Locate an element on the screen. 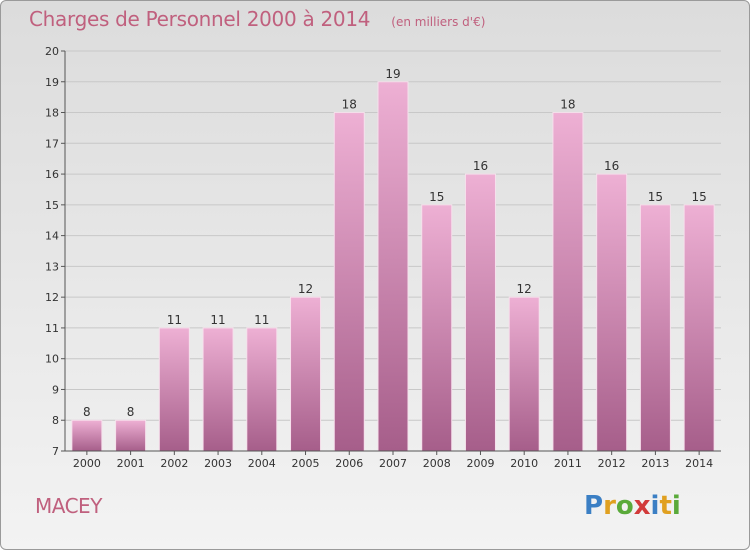 This screenshot has height=550, width=750. x-tick-label: 2010 is located at coordinates (524, 463).